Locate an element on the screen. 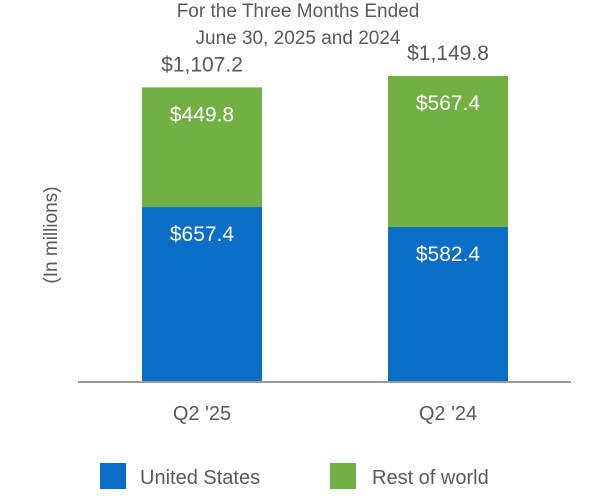 The height and width of the screenshot is (500, 600). legend-swatch-united-states is located at coordinates (113, 476).